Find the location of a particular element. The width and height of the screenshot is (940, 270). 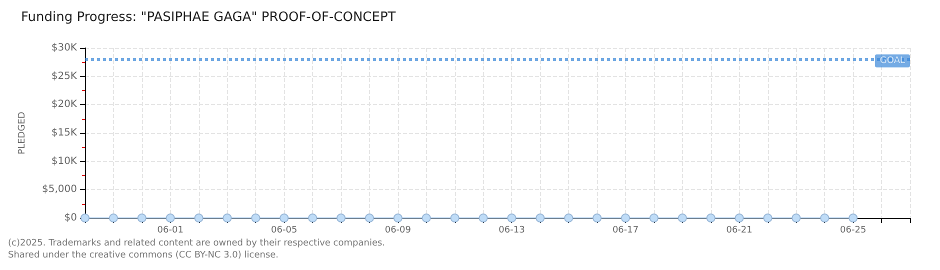

y-tick-label: $15K is located at coordinates (64, 133).